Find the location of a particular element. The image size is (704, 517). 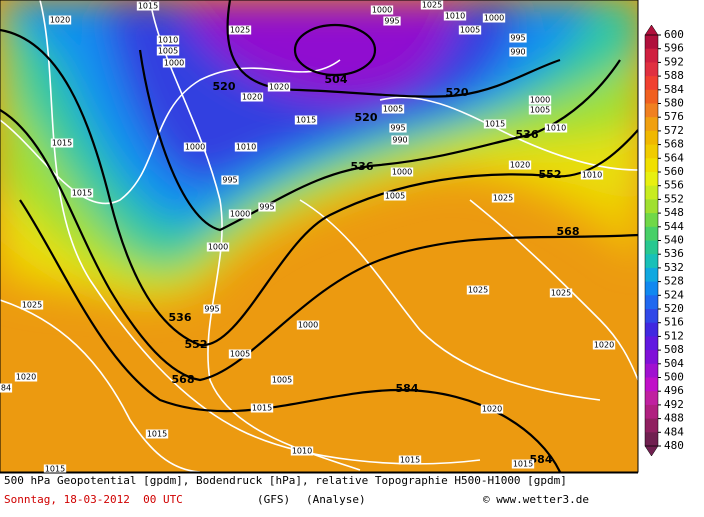

pressure-label: 990 is located at coordinates (399, 140).